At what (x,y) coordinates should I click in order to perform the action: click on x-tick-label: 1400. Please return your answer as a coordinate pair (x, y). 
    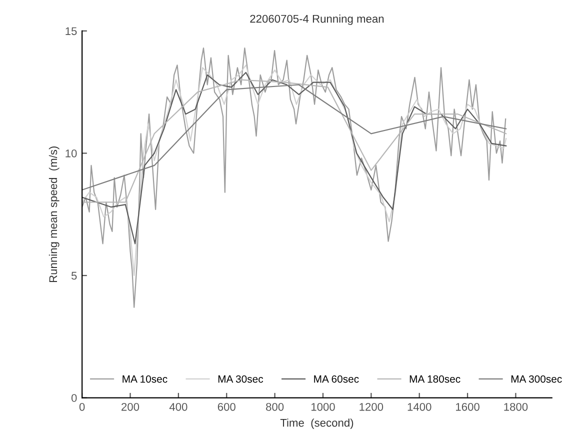
    Looking at the image, I should click on (420, 406).